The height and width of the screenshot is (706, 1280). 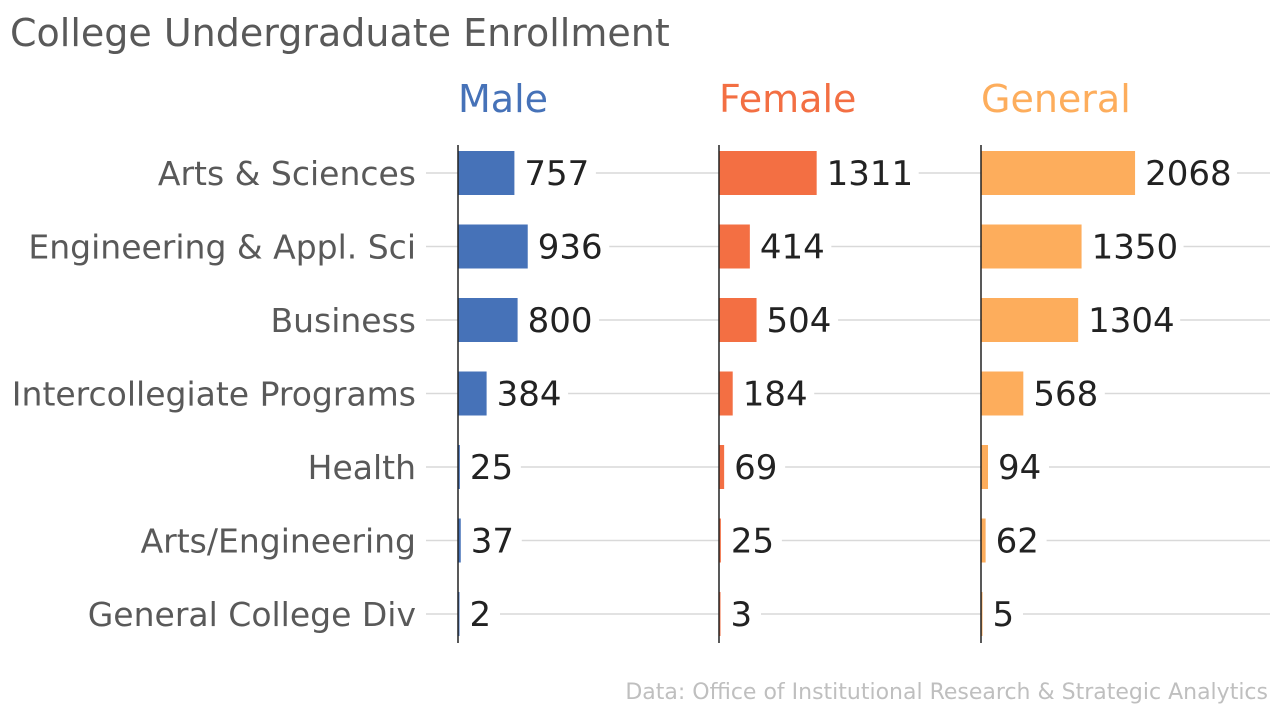 What do you see at coordinates (1188, 174) in the screenshot?
I see `data-label: 2068` at bounding box center [1188, 174].